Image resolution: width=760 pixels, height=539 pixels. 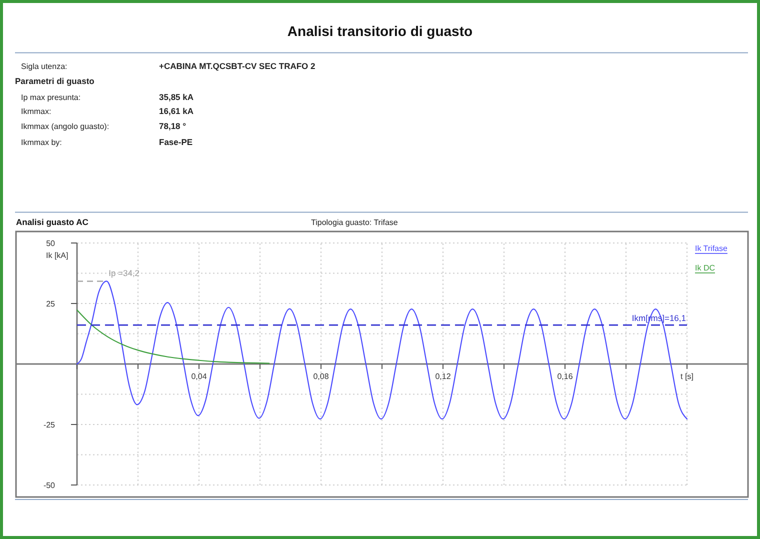 What do you see at coordinates (51, 303) in the screenshot?
I see `y-tick-label: 25` at bounding box center [51, 303].